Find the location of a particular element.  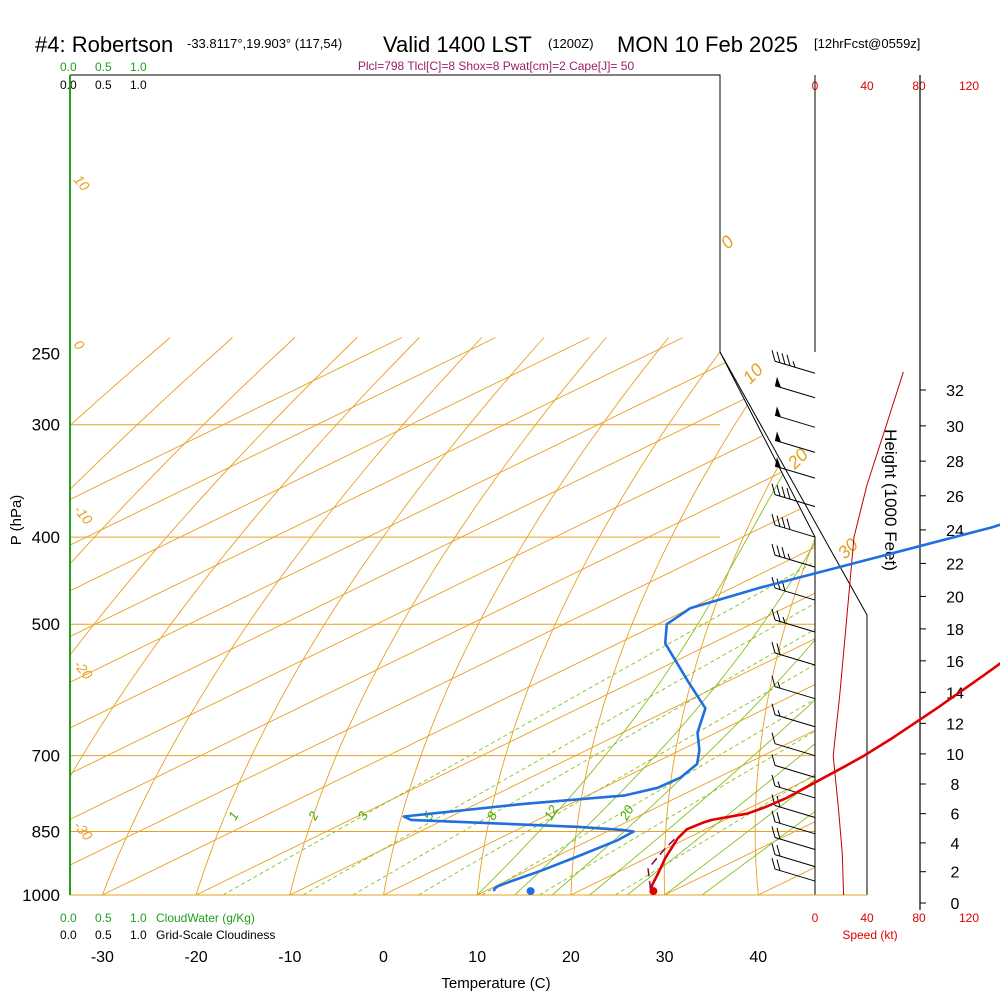

speed-scale-bottom: 0 40 80 120 Speed (kt) is located at coordinates (896, 926).